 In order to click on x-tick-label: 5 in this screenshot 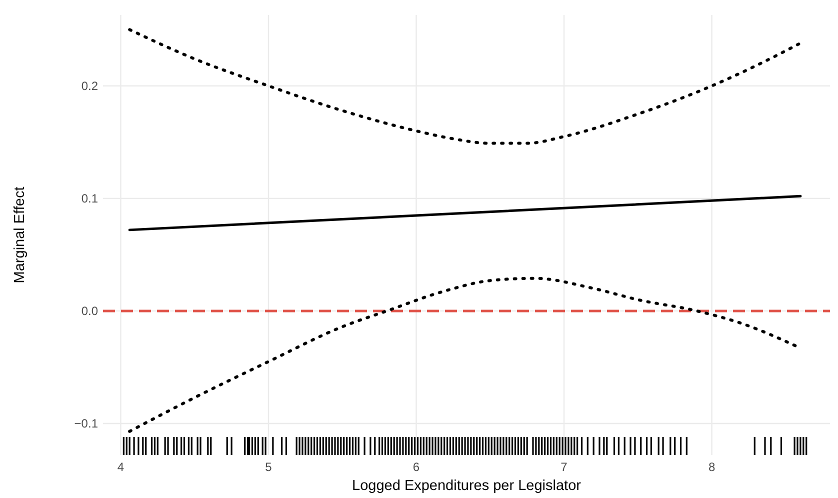, I will do `click(268, 467)`.